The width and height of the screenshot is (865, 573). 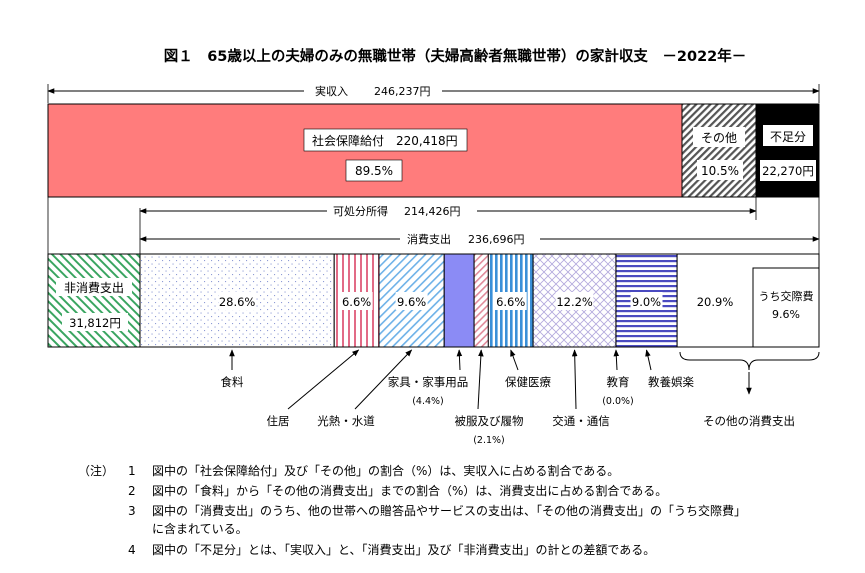 I want to click on category-label-housing: 住居, so click(x=278, y=421).